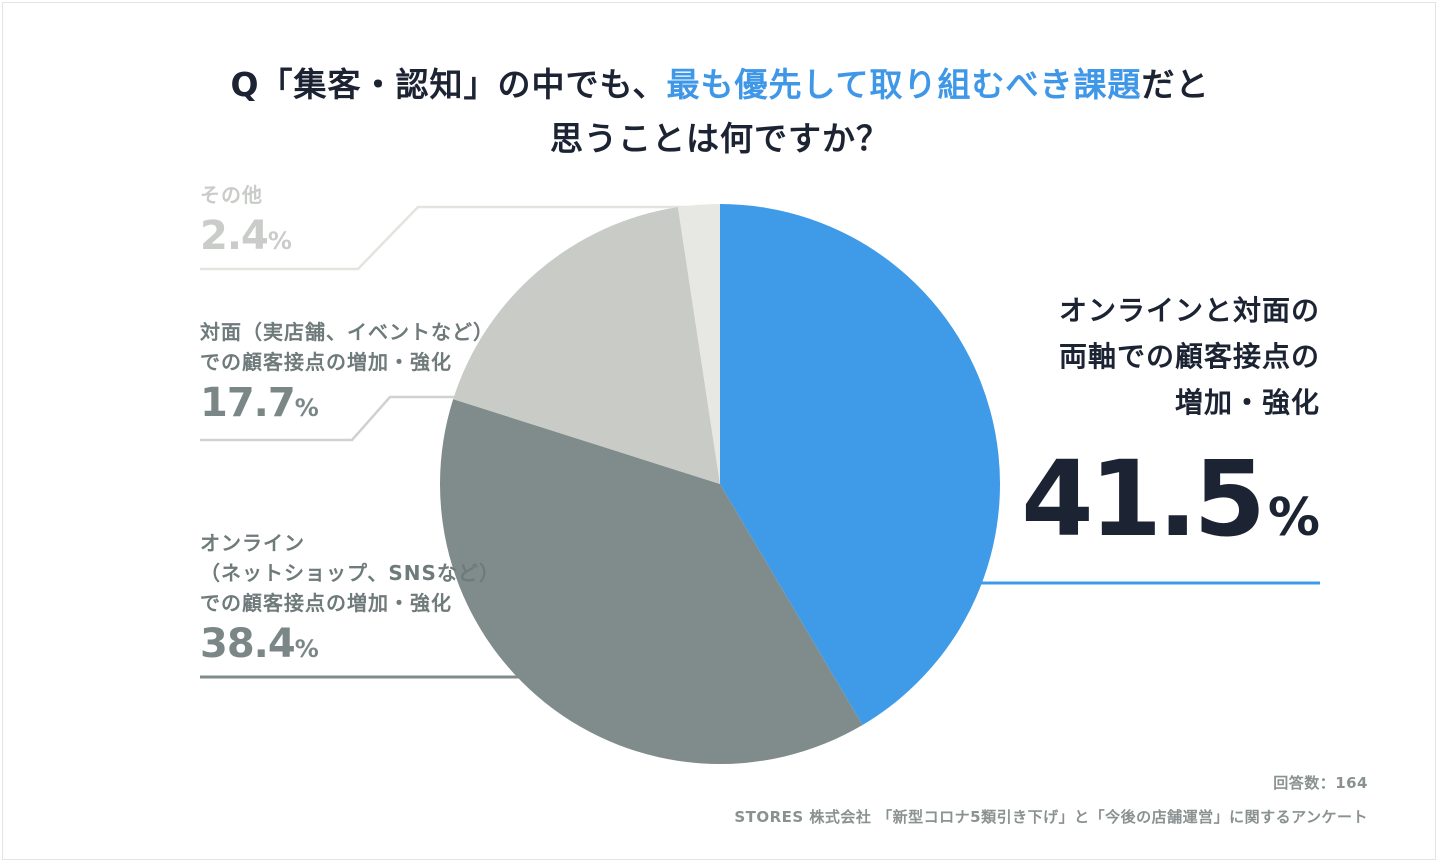 The width and height of the screenshot is (1440, 864). What do you see at coordinates (350, 573) in the screenshot?
I see `label-online-line-2: （ネットショップ、SNSなど）` at bounding box center [350, 573].